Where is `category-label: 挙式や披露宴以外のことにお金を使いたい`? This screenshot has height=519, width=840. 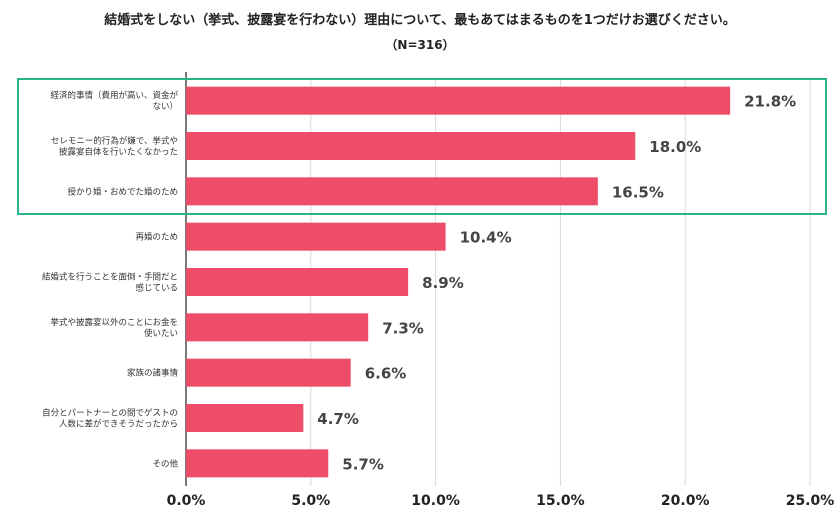
category-label: 挙式や披露宴以外のことにお金を使いたい is located at coordinates (114, 328).